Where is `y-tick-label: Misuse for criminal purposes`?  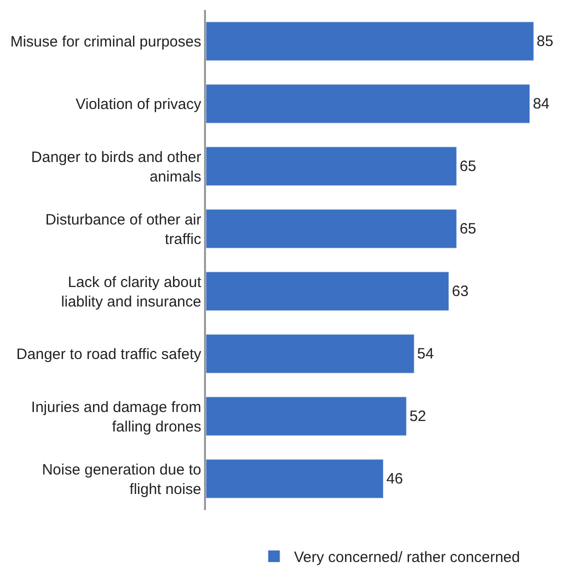
y-tick-label: Misuse for criminal purposes is located at coordinates (106, 42).